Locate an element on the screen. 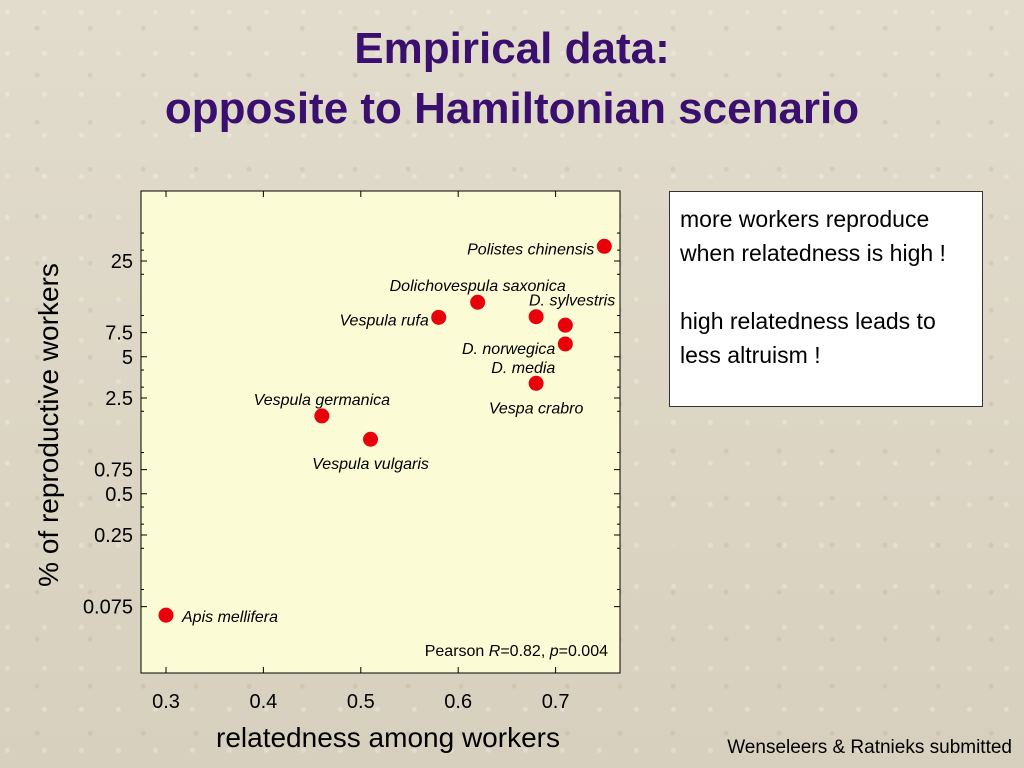  annot-p-symbol: p is located at coordinates (554, 651).